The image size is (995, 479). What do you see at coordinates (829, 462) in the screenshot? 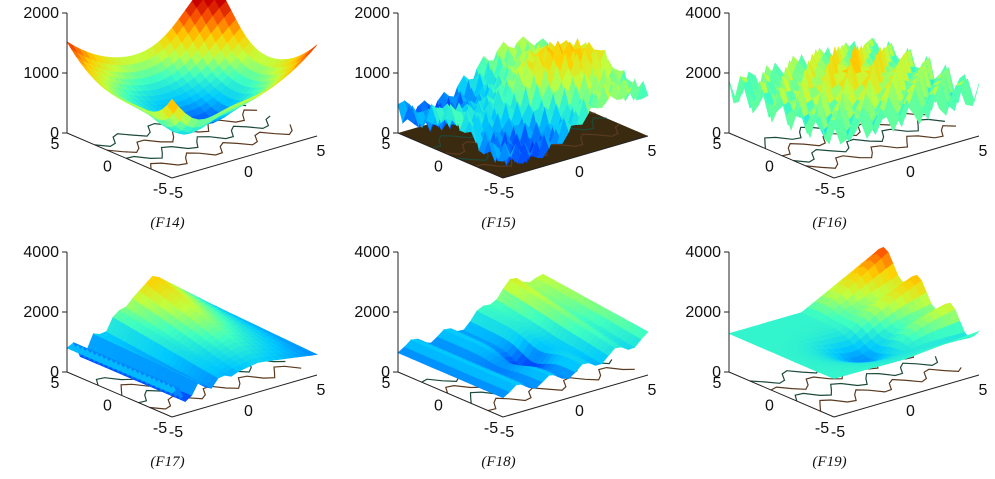
I see `plot-caption: (F19)` at bounding box center [829, 462].